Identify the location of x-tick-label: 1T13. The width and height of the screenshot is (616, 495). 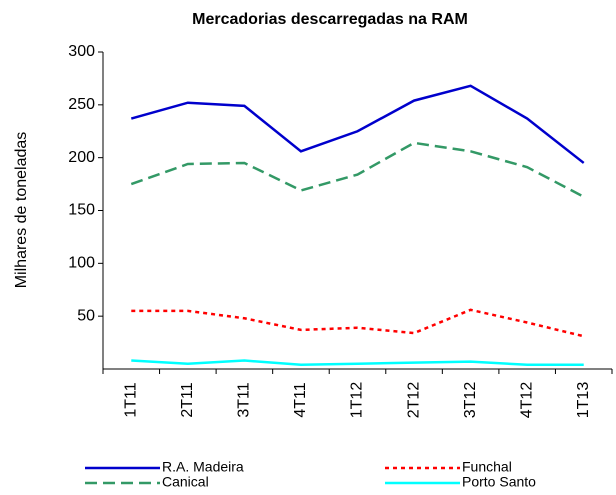
(583, 400).